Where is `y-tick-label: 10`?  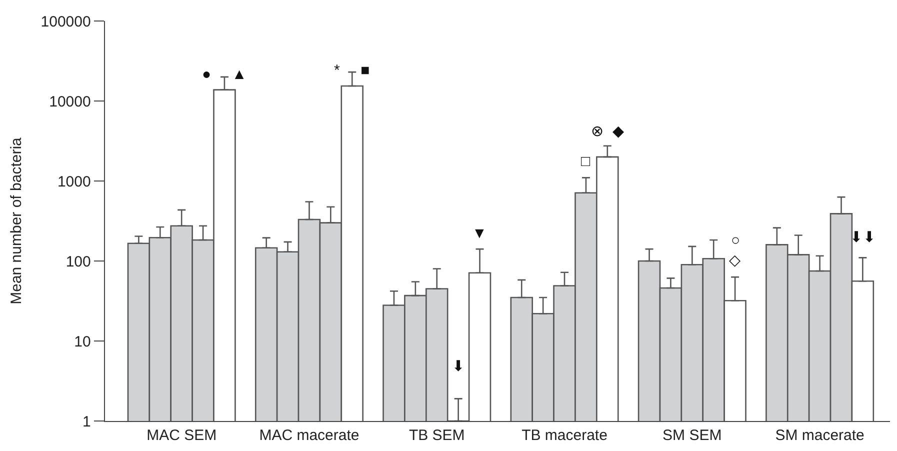 y-tick-label: 10 is located at coordinates (82, 341).